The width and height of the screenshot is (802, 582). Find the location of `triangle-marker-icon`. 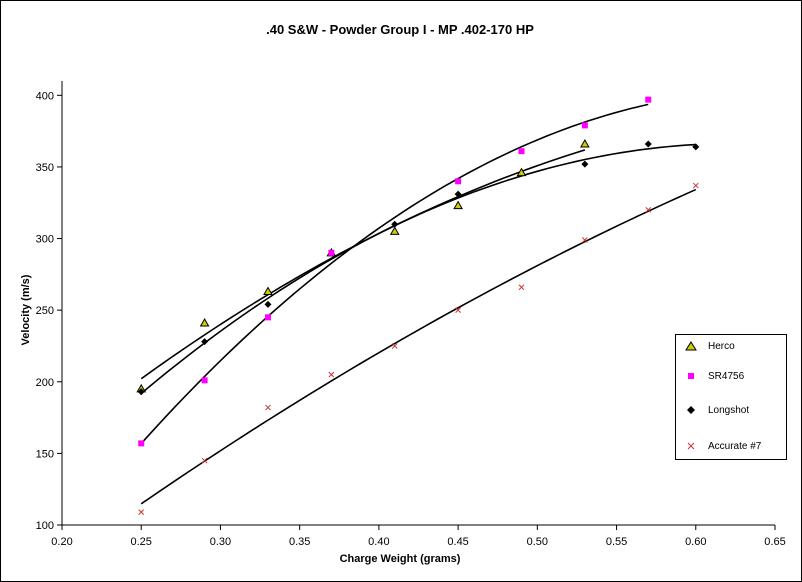

triangle-marker-icon is located at coordinates (691, 346).